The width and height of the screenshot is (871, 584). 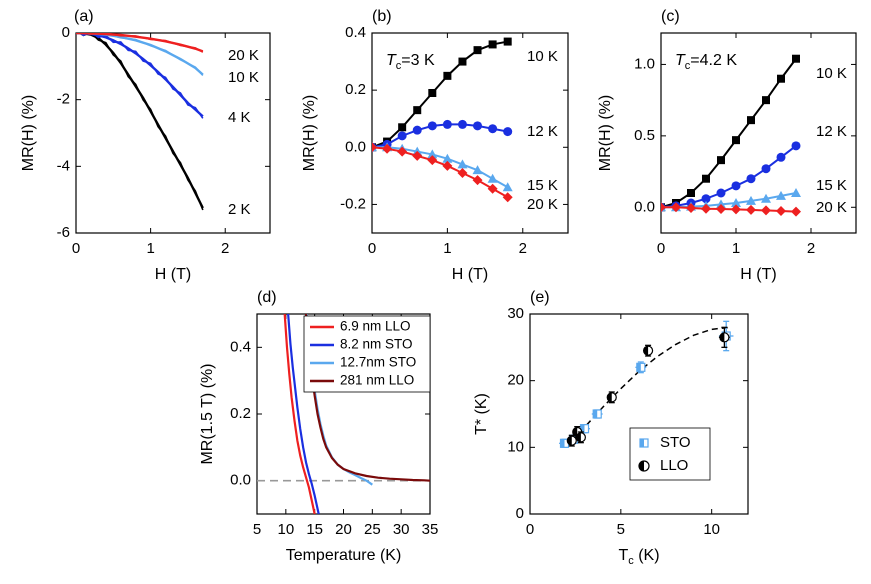 I want to click on x-tick-label: 10, so click(x=711, y=529).